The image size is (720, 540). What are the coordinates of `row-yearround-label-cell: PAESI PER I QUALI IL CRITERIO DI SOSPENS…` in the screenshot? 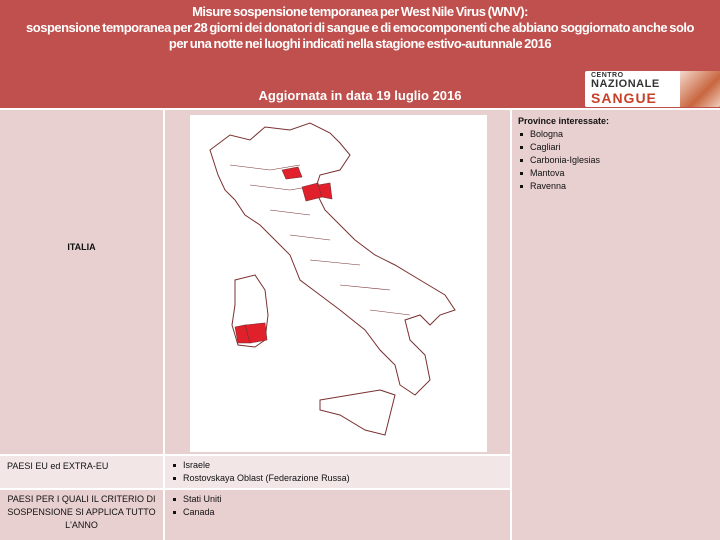 It's located at (81, 515).